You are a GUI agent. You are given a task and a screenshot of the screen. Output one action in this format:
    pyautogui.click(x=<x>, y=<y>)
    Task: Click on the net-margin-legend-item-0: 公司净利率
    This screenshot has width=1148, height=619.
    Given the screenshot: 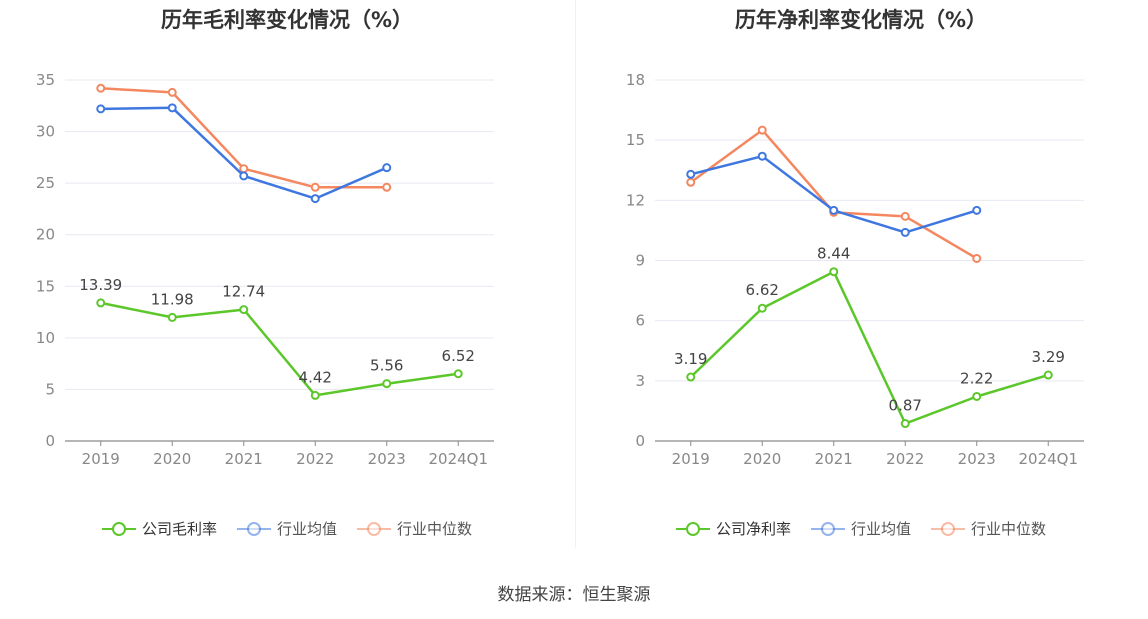 What is the action you would take?
    pyautogui.click(x=733, y=528)
    